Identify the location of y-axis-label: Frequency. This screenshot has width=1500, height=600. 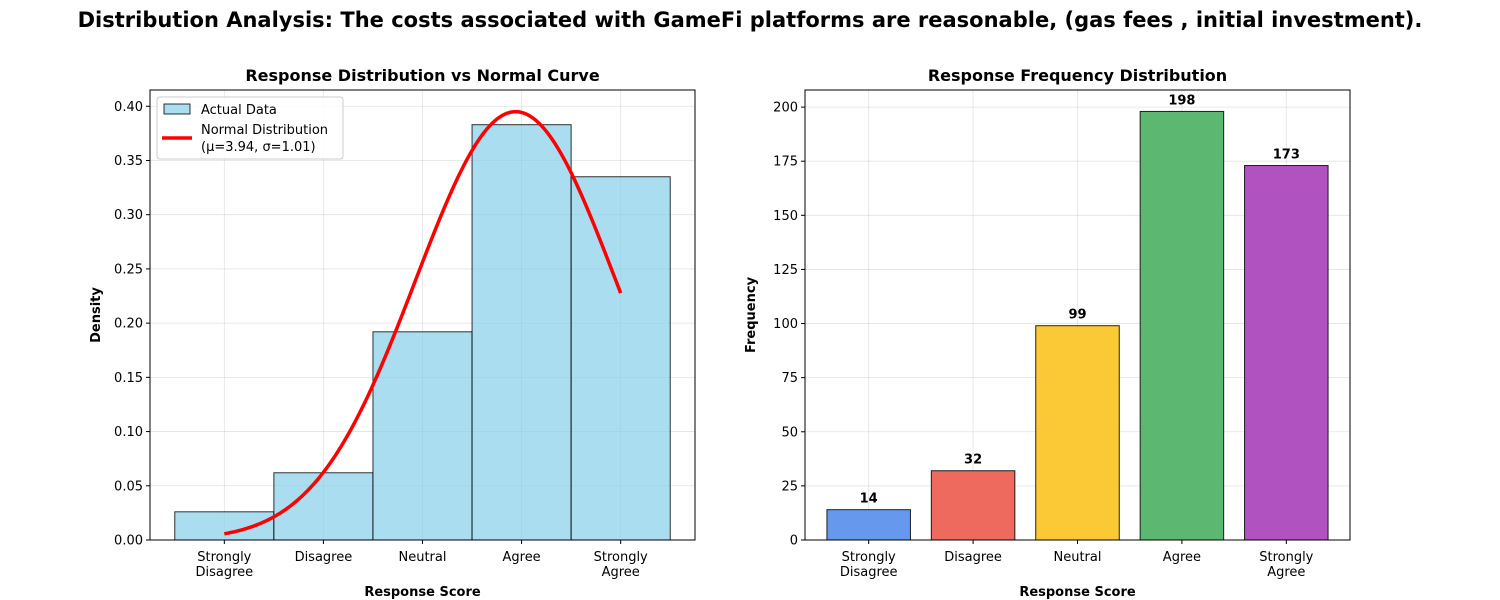
(751, 314).